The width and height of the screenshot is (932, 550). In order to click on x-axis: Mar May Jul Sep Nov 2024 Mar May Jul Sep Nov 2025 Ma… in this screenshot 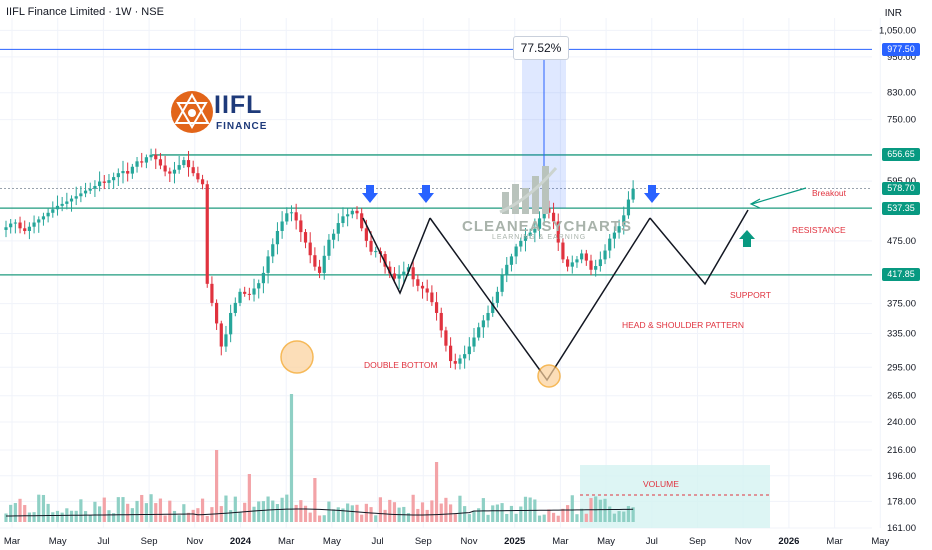, I will do `click(447, 541)`.